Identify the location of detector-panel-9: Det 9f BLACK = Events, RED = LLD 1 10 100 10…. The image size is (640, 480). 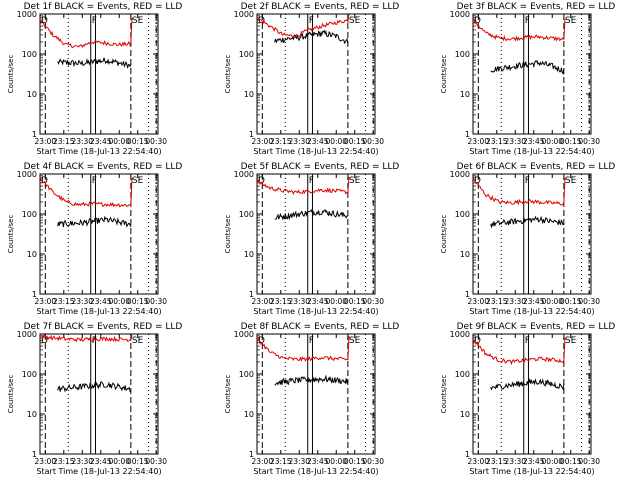
(527, 399).